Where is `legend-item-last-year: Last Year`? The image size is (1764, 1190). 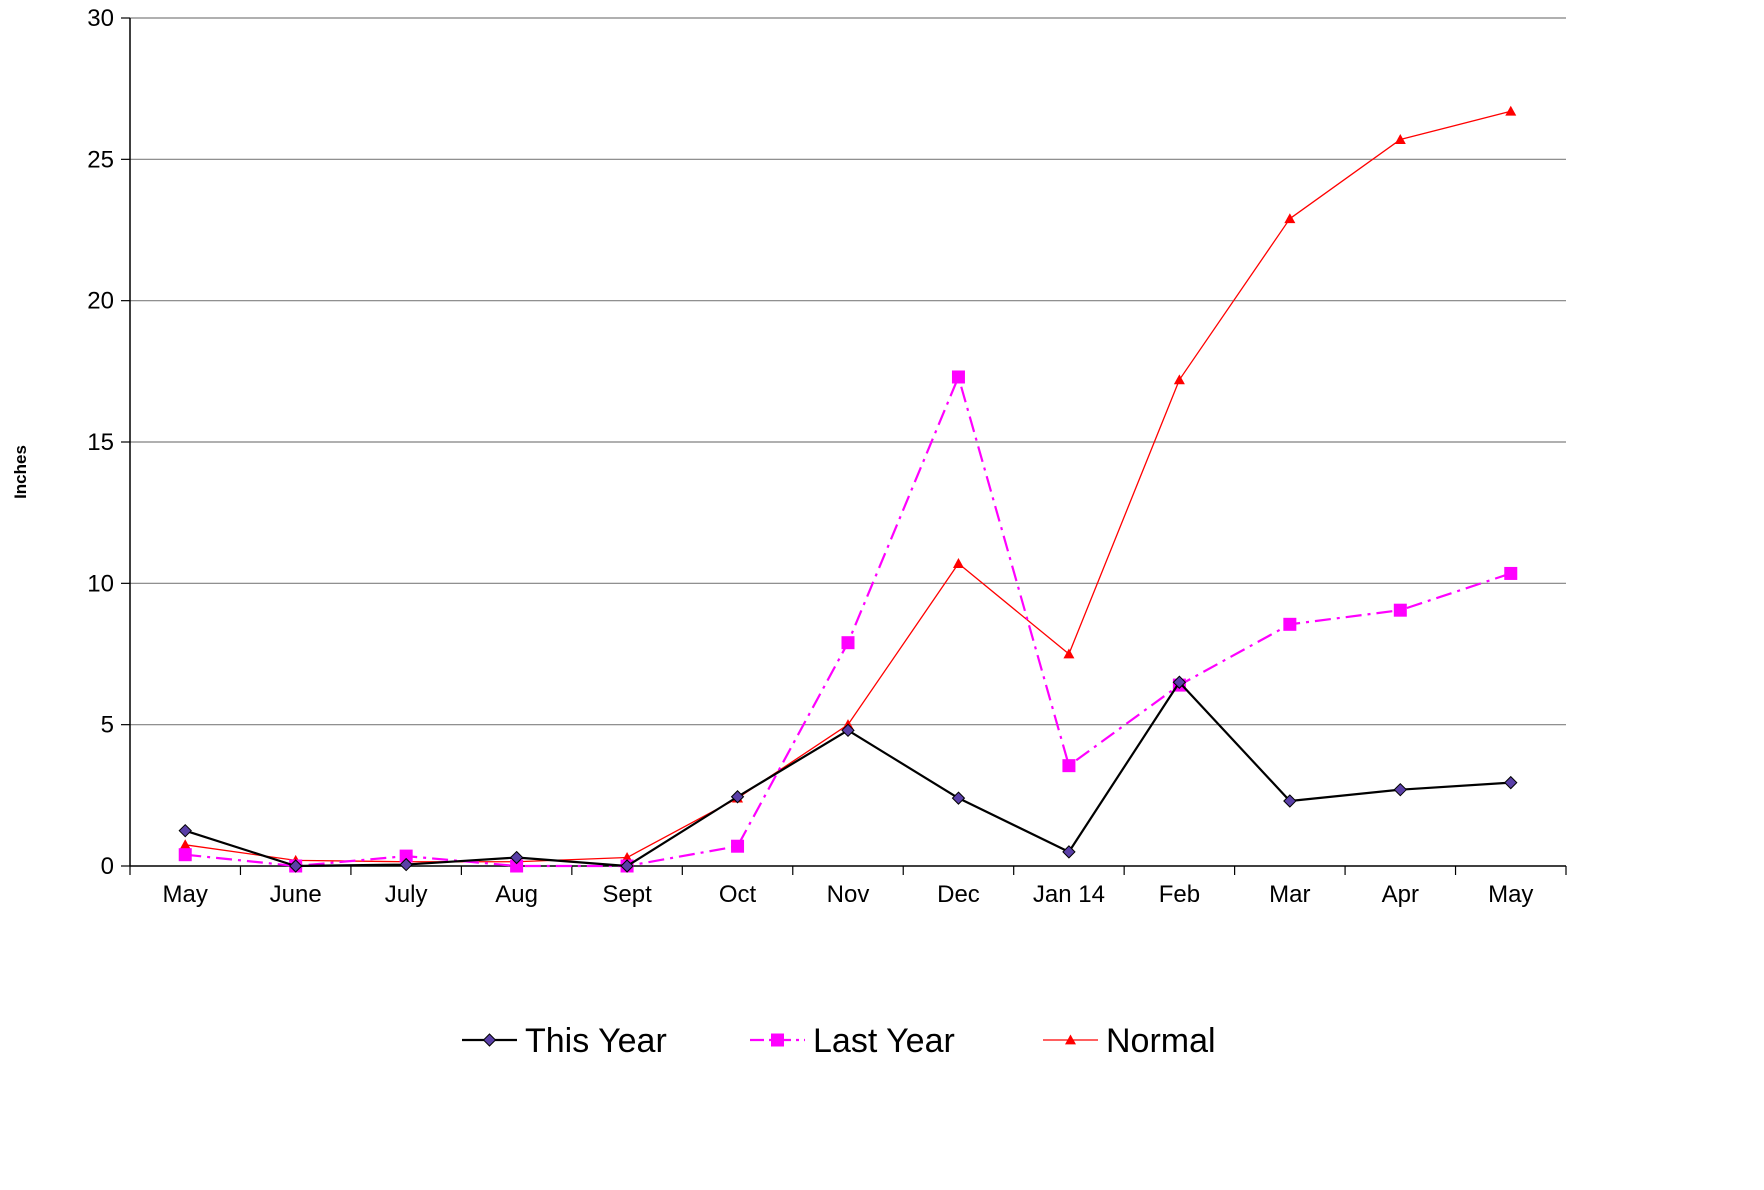
legend-item-last-year: Last Year is located at coordinates (852, 1041).